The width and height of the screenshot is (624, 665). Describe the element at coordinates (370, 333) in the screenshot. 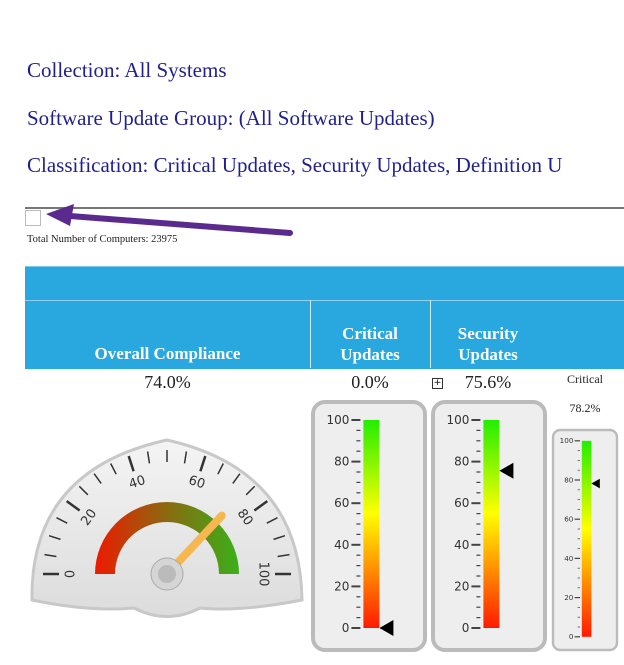

I see `header-line: Critical` at that location.